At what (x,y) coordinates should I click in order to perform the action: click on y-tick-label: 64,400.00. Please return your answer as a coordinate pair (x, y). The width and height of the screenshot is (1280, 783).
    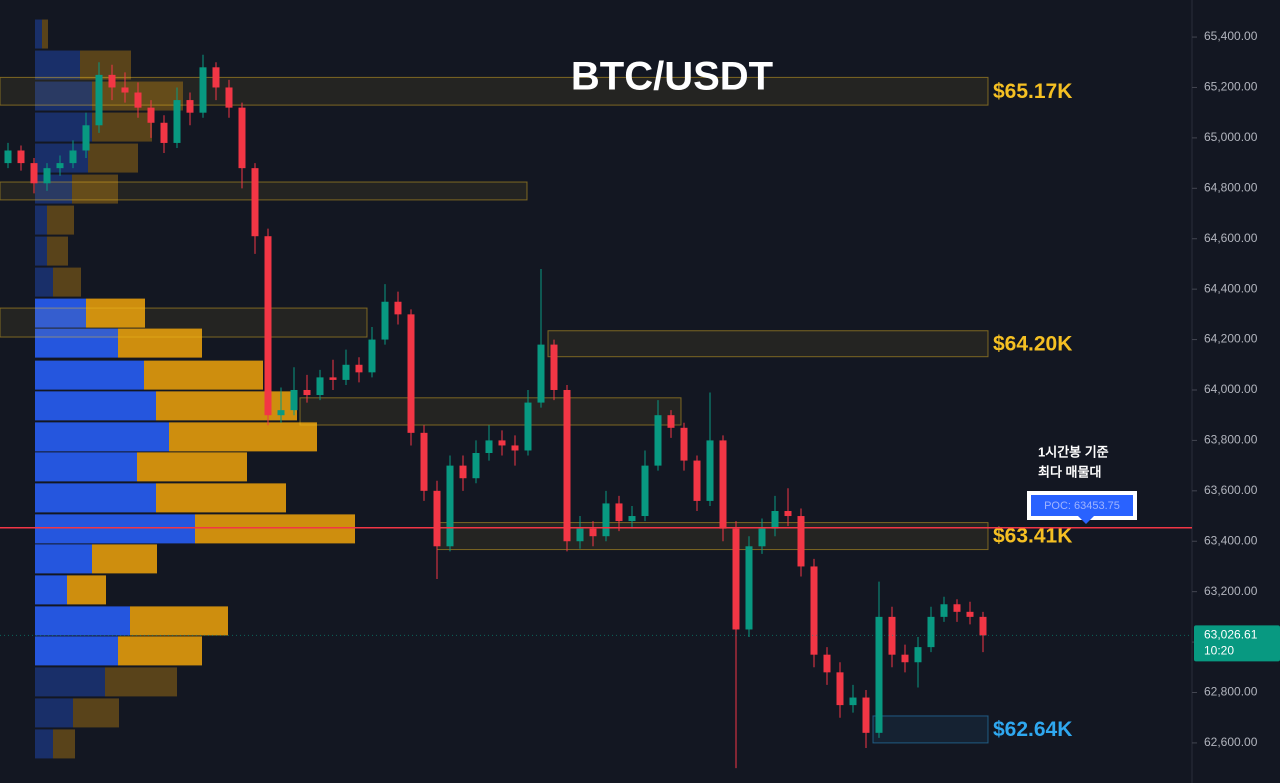
    Looking at the image, I should click on (1231, 288).